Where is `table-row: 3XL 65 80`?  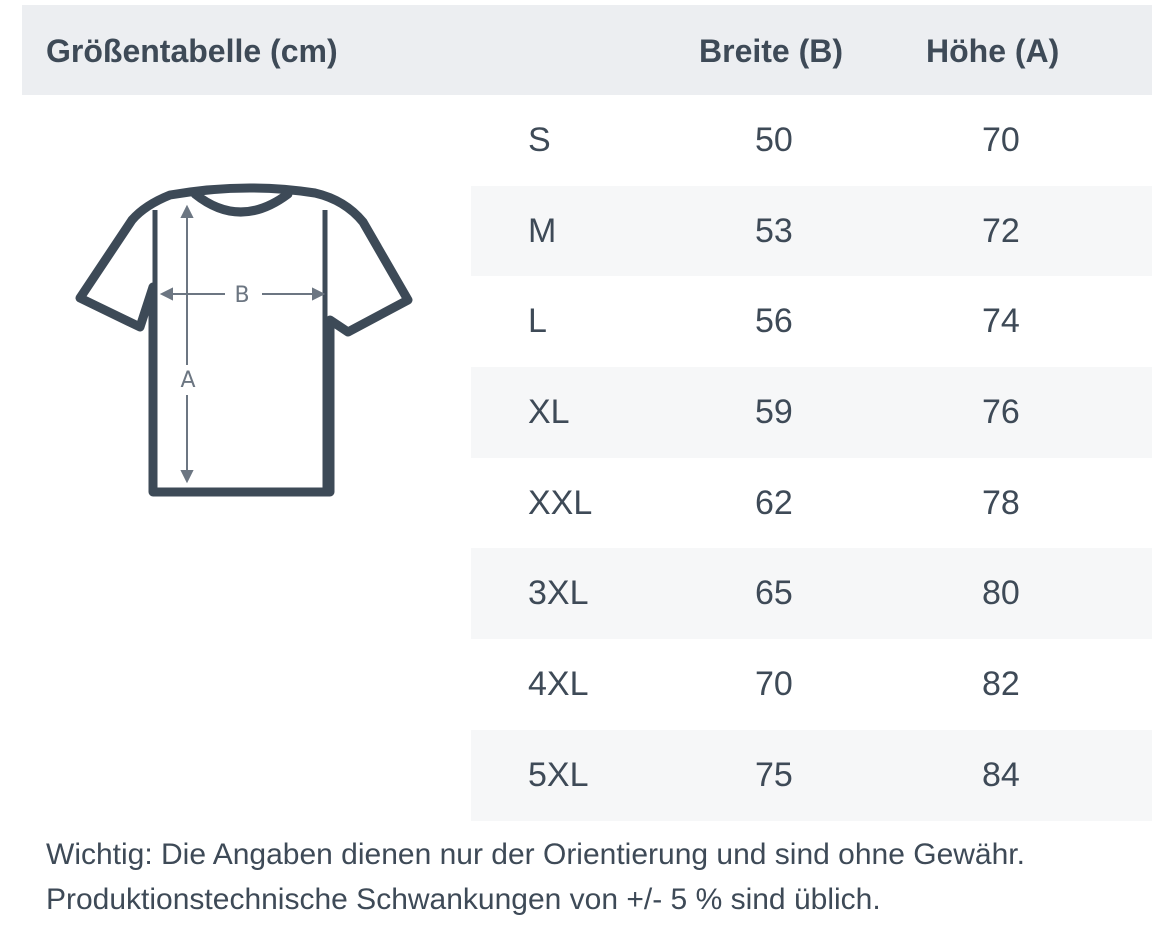
table-row: 3XL 65 80 is located at coordinates (811, 594).